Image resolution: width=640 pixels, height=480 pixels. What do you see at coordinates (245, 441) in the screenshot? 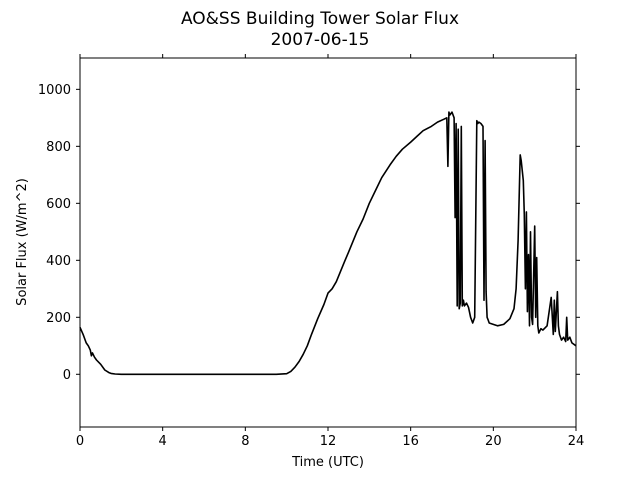
I see `x-tick-label: 8` at bounding box center [245, 441].